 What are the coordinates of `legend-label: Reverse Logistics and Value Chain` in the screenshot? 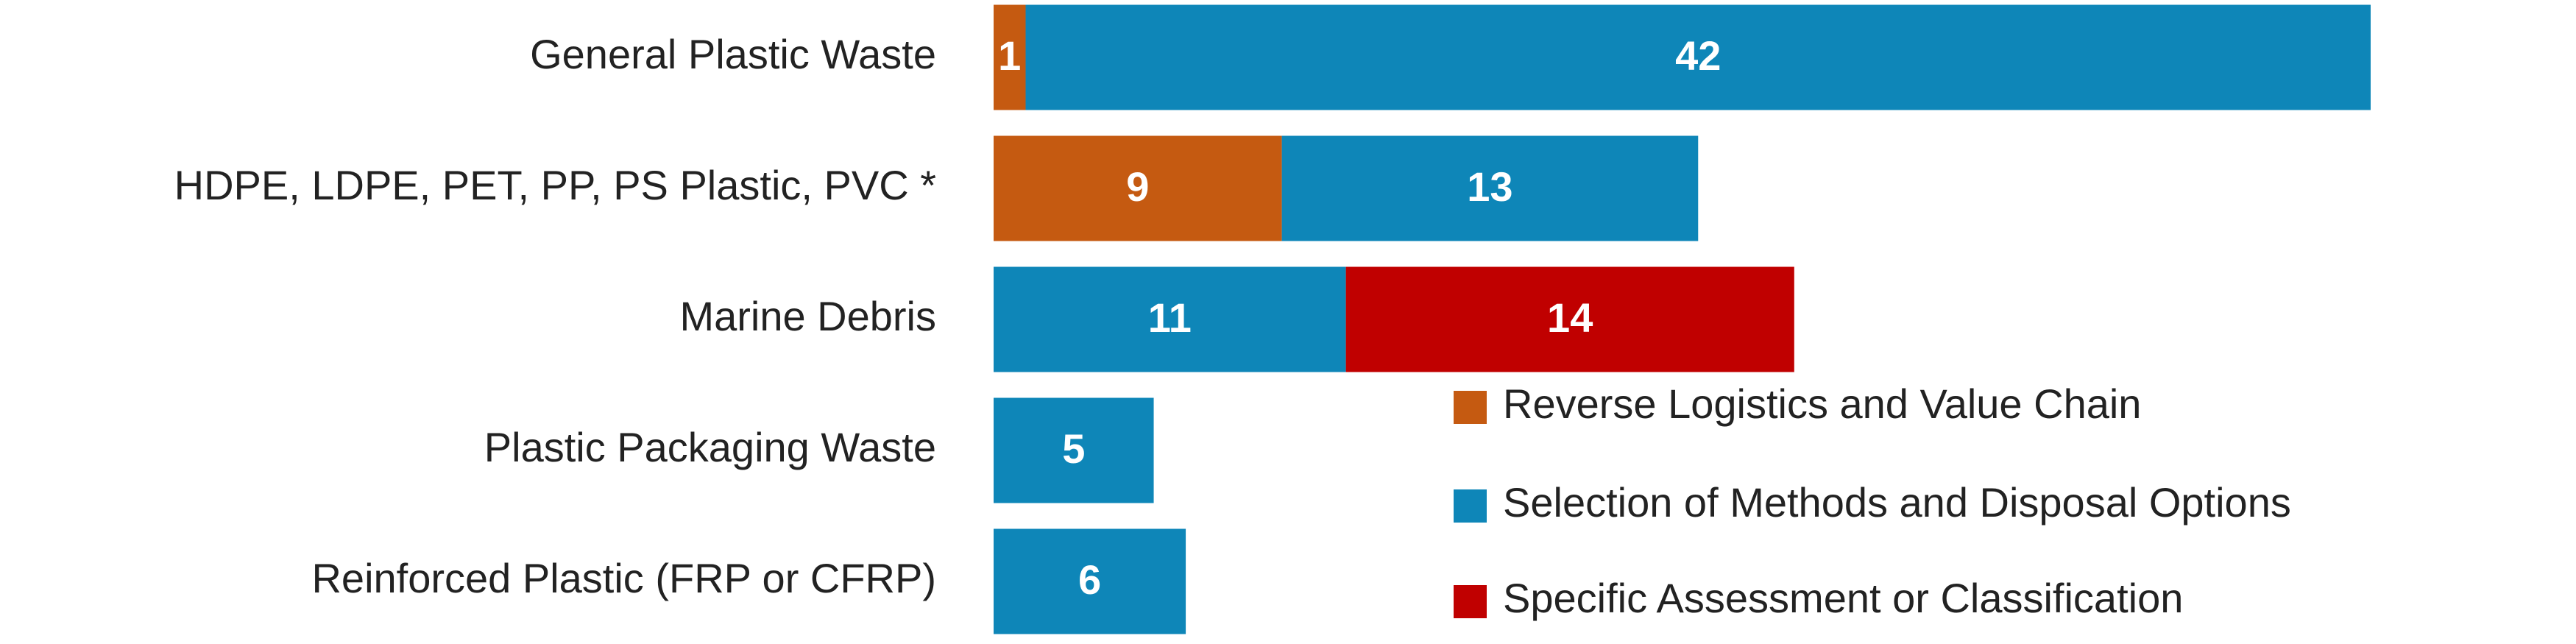 It's located at (1822, 404).